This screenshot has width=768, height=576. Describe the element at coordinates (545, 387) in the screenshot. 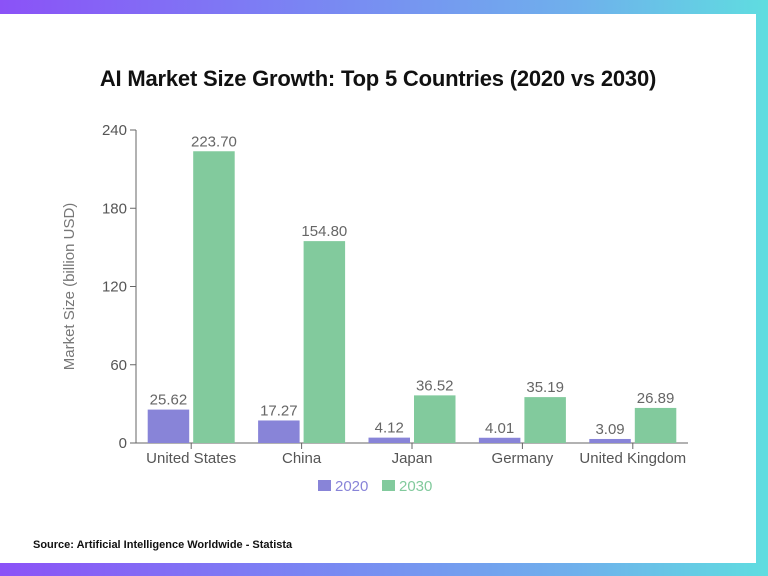

I see `data-label: 35.19` at that location.